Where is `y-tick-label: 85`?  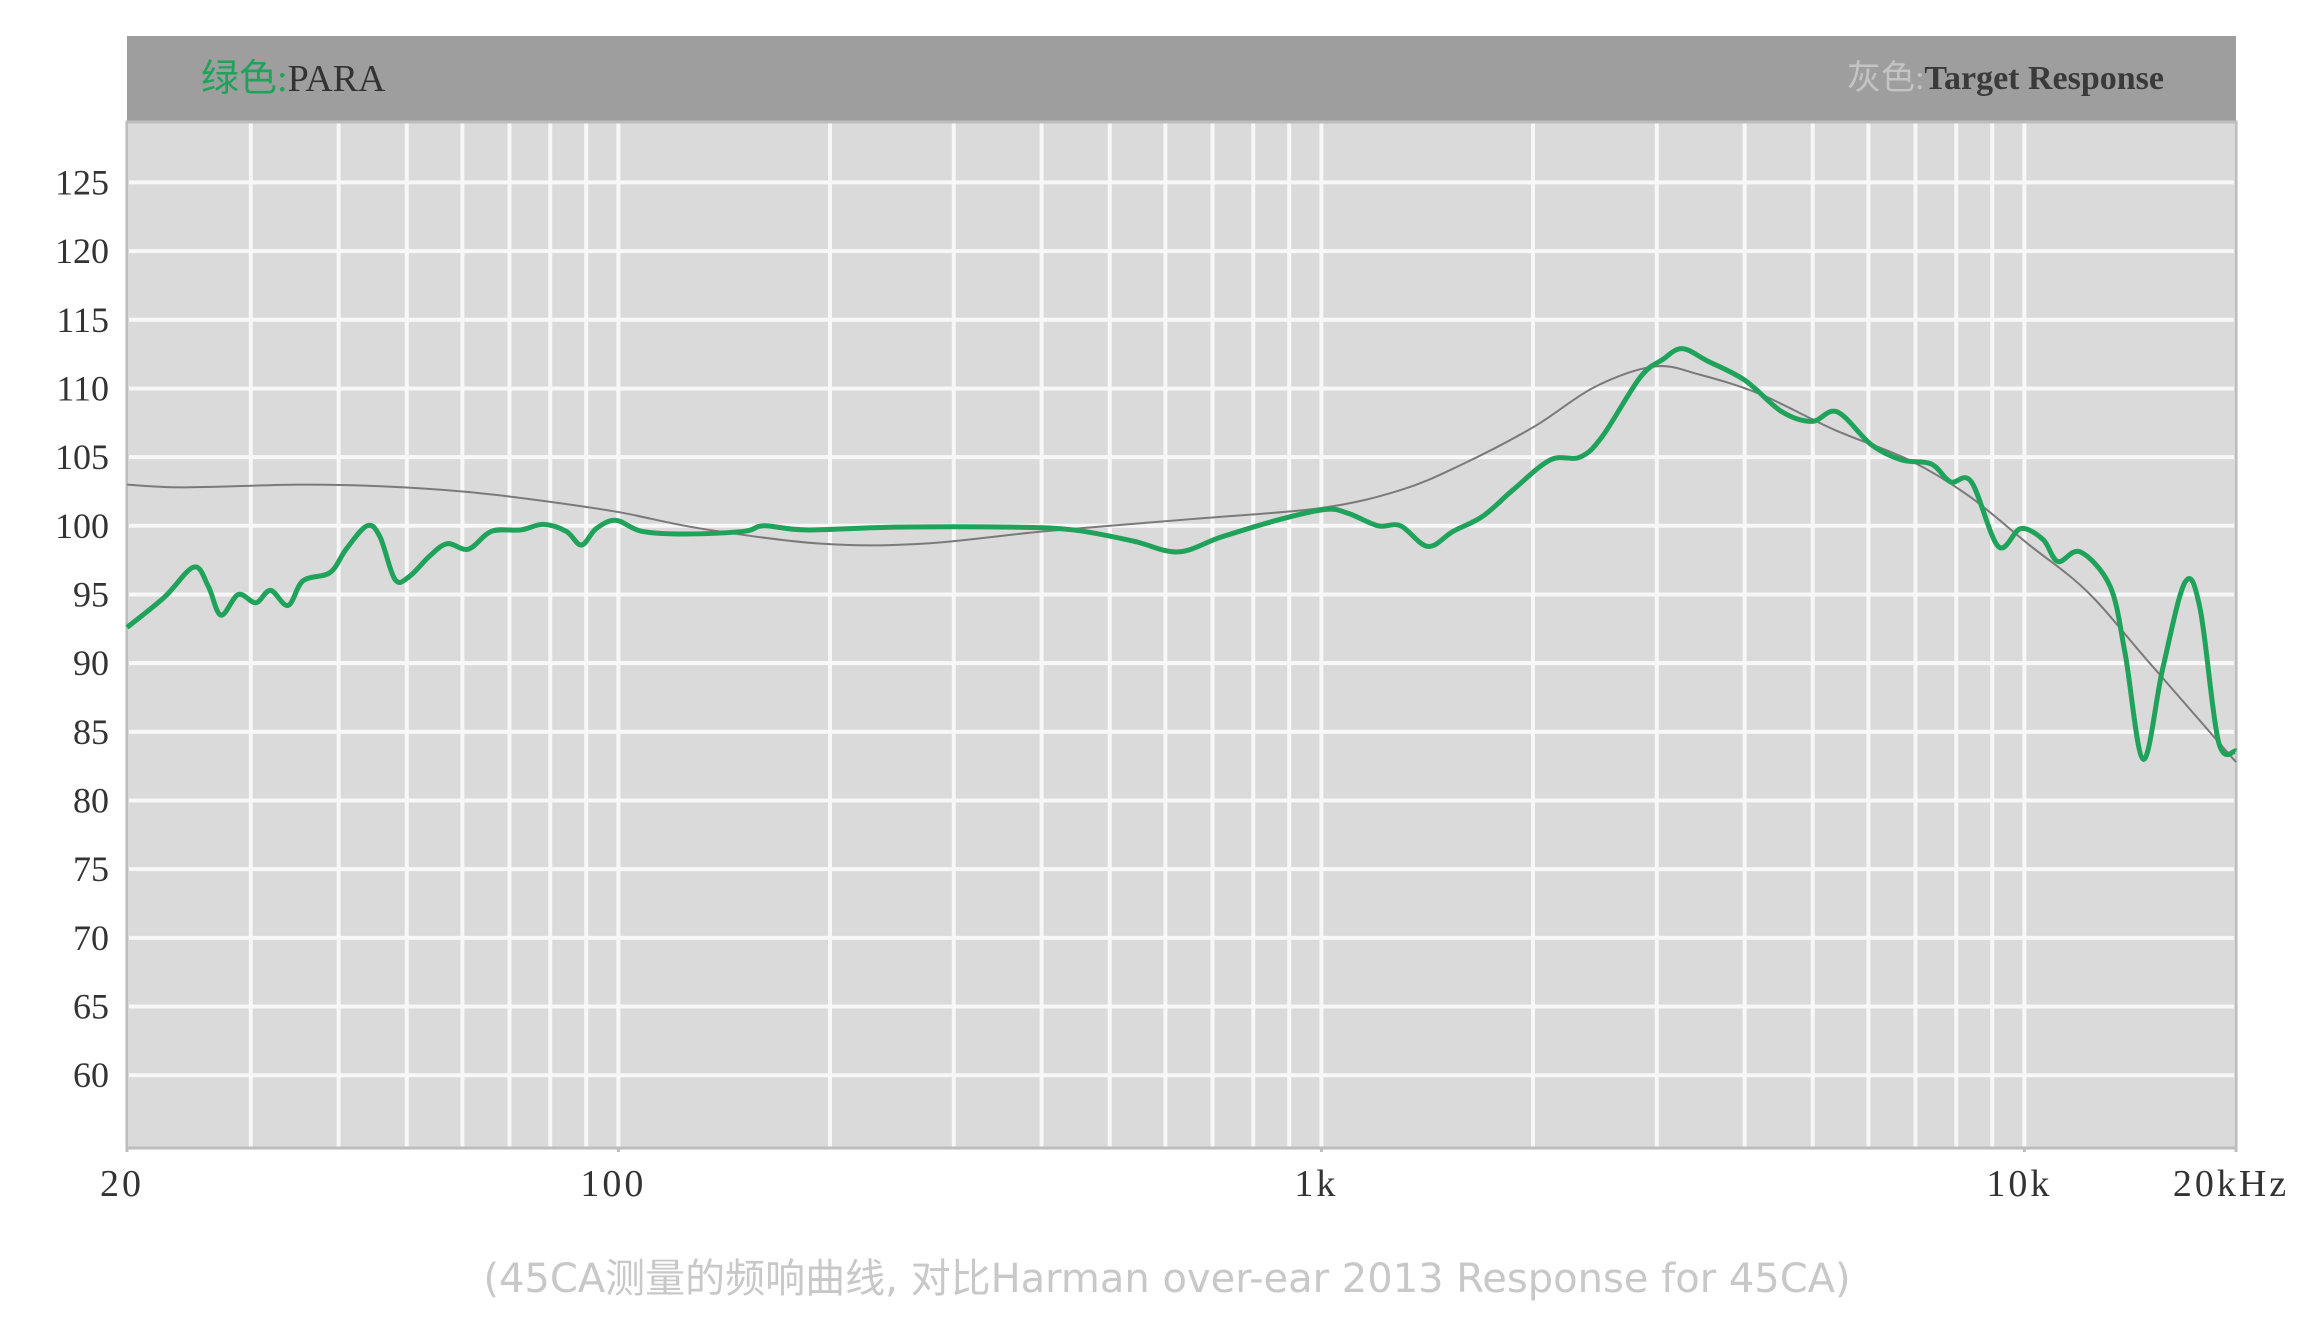
y-tick-label: 85 is located at coordinates (91, 732).